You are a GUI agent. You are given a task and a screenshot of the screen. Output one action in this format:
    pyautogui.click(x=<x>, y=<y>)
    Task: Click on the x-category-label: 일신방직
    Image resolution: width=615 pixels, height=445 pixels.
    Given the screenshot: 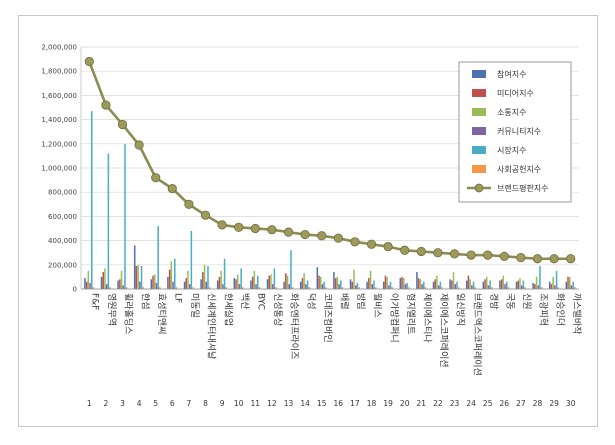 What is the action you would take?
    pyautogui.click(x=460, y=309)
    